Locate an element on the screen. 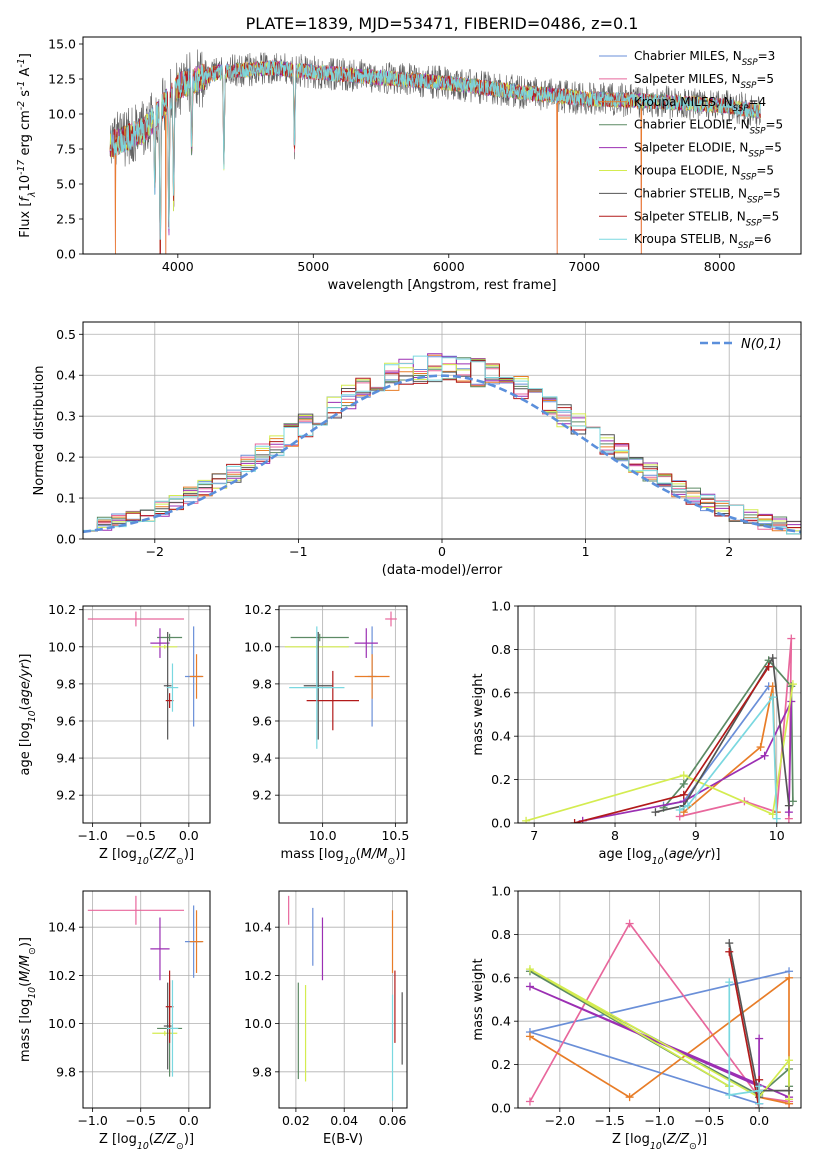  x-tick-label: −1.0 is located at coordinates (659, 1120).